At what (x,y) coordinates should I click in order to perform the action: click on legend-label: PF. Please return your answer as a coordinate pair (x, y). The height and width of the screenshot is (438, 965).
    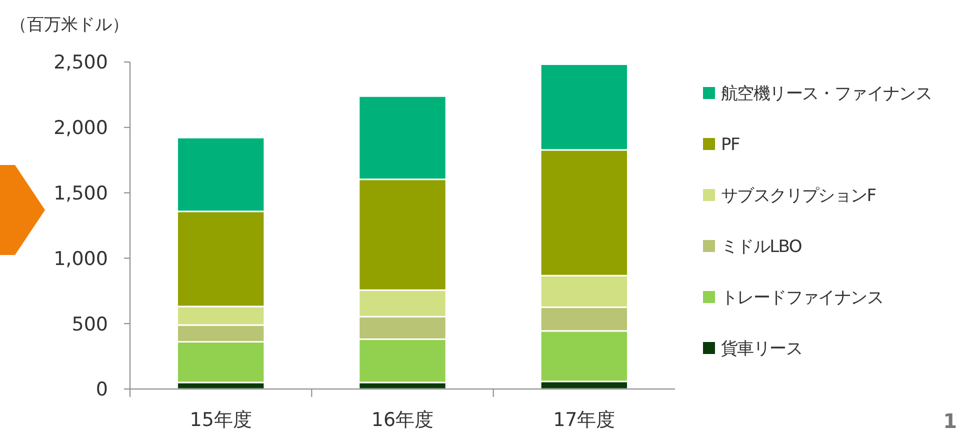
    Looking at the image, I should click on (730, 144).